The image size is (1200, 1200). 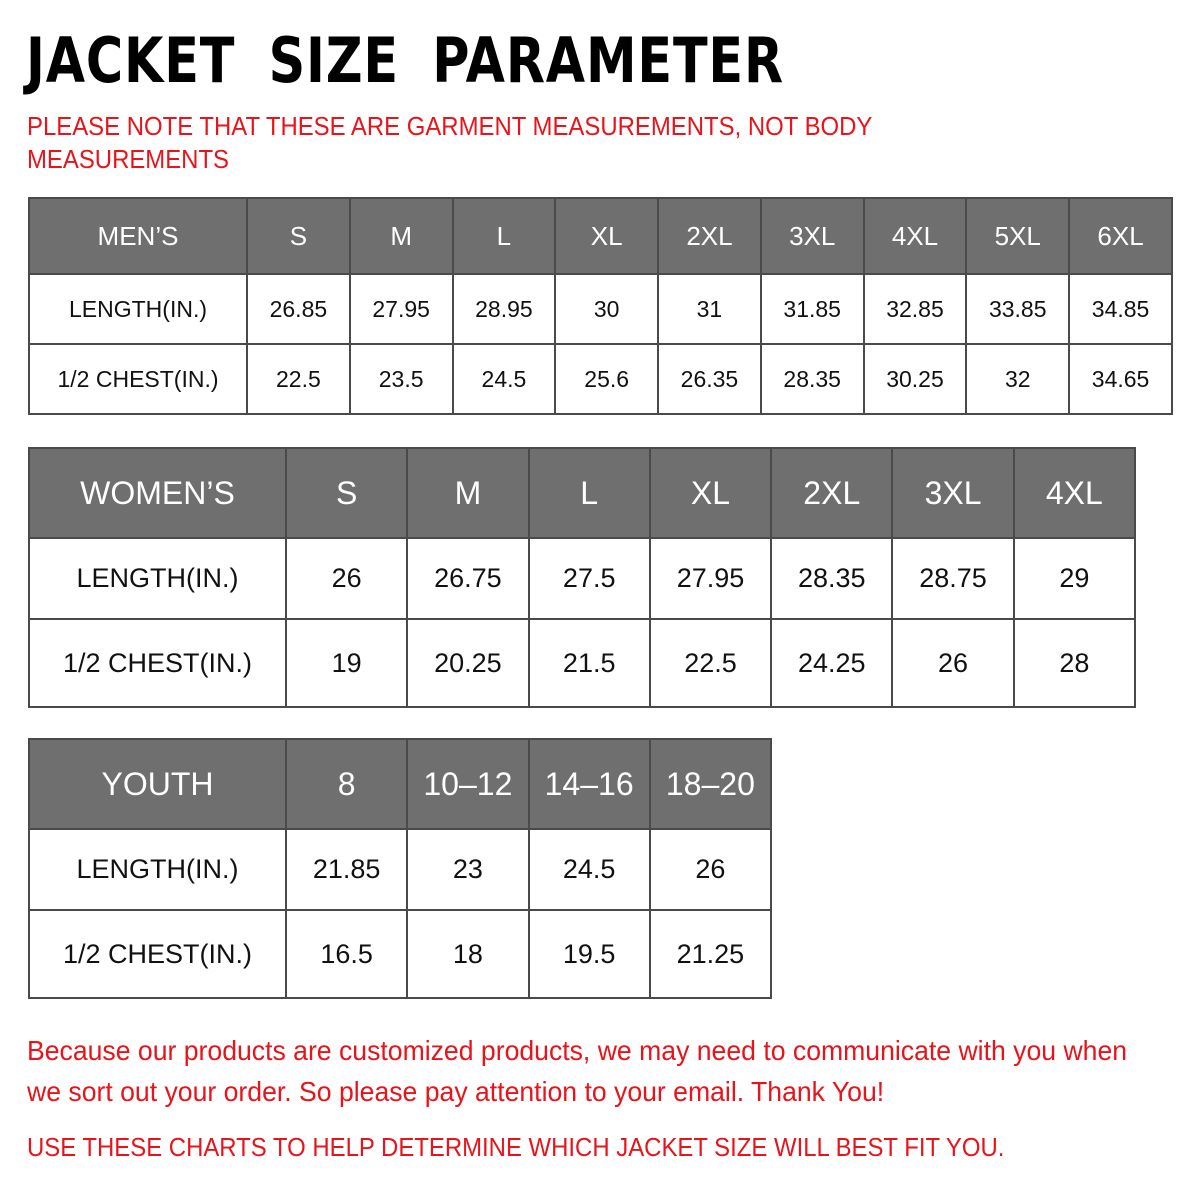 I want to click on table-label: MEN’S, so click(x=138, y=236).